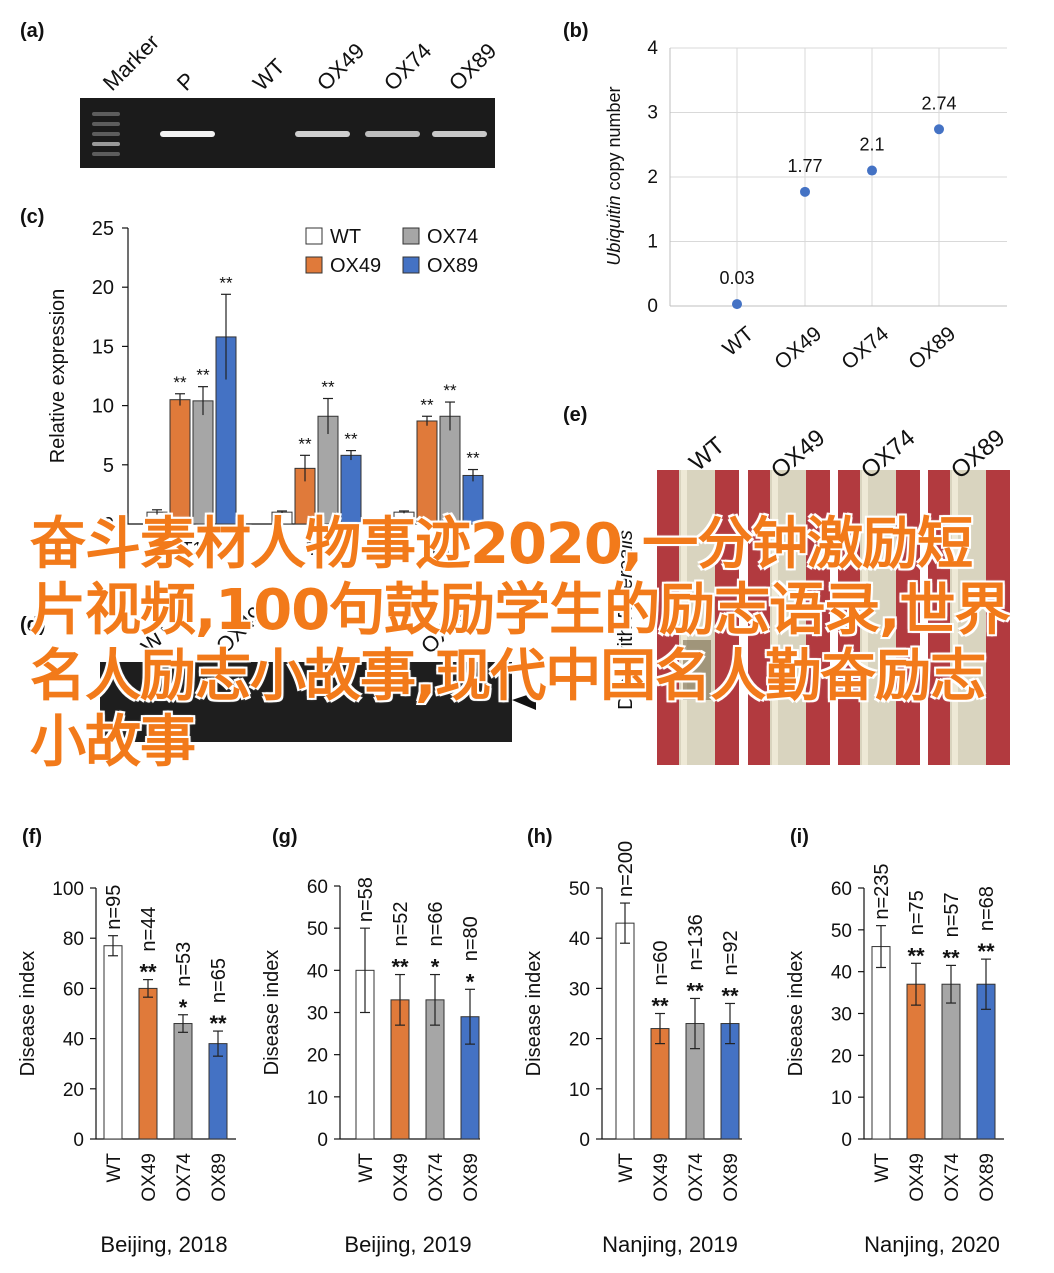  What do you see at coordinates (804, 166) in the screenshot?
I see `data-label-b: 1.77` at bounding box center [804, 166].